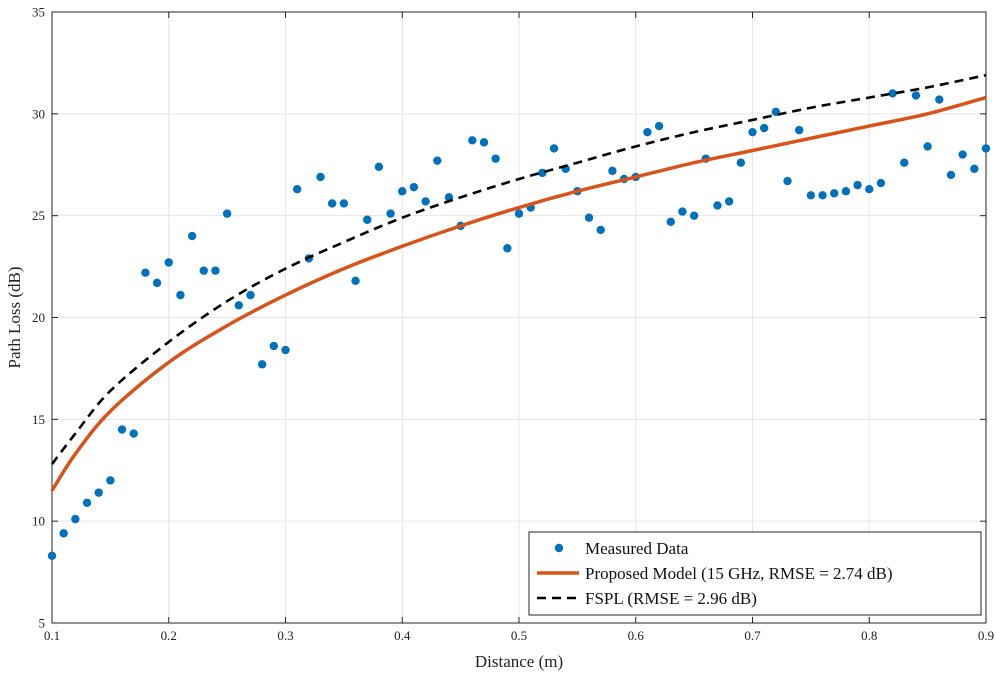 The height and width of the screenshot is (675, 996). Describe the element at coordinates (519, 635) in the screenshot. I see `x-tick-label: 0.5` at that location.